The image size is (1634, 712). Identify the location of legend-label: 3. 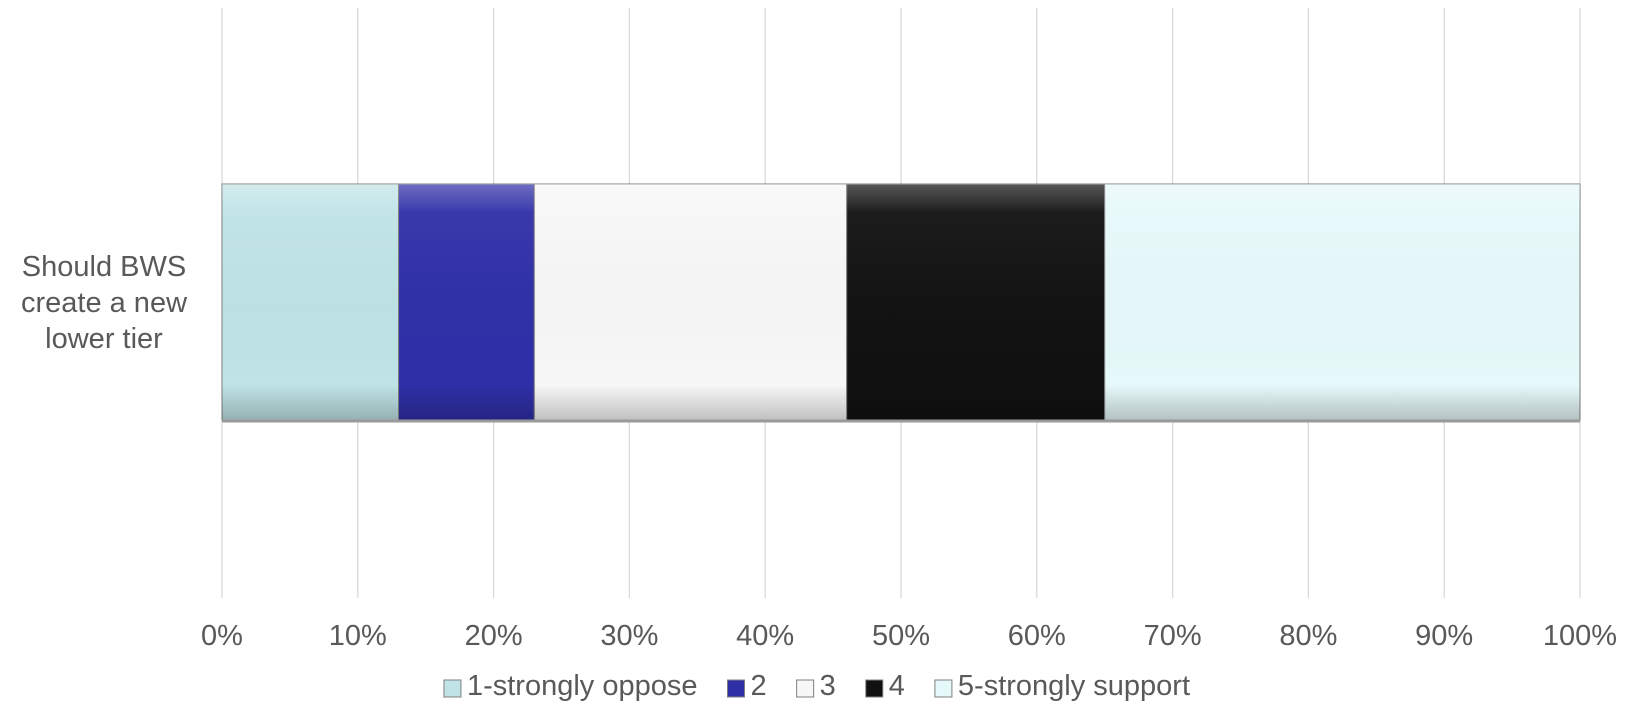
(828, 686).